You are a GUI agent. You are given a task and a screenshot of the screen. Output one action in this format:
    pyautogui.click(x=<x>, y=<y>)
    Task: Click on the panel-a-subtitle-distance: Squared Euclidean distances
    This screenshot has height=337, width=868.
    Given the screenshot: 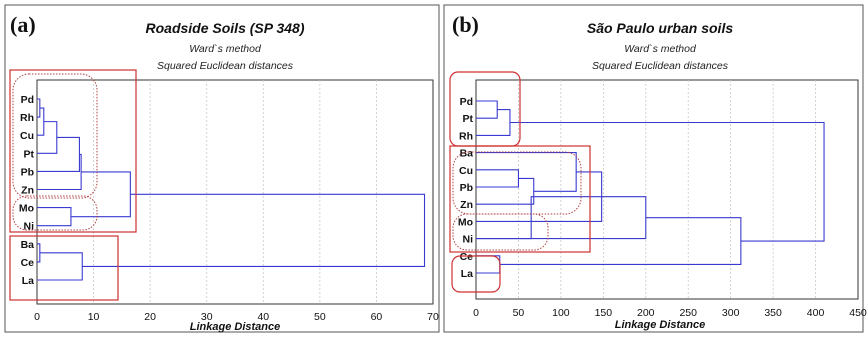 What is the action you would take?
    pyautogui.click(x=225, y=66)
    